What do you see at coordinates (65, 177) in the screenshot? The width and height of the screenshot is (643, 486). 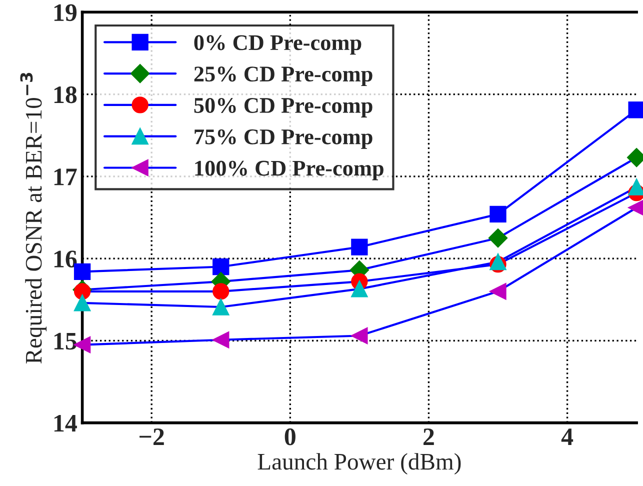 I see `y-tick-label: 17` at bounding box center [65, 177].